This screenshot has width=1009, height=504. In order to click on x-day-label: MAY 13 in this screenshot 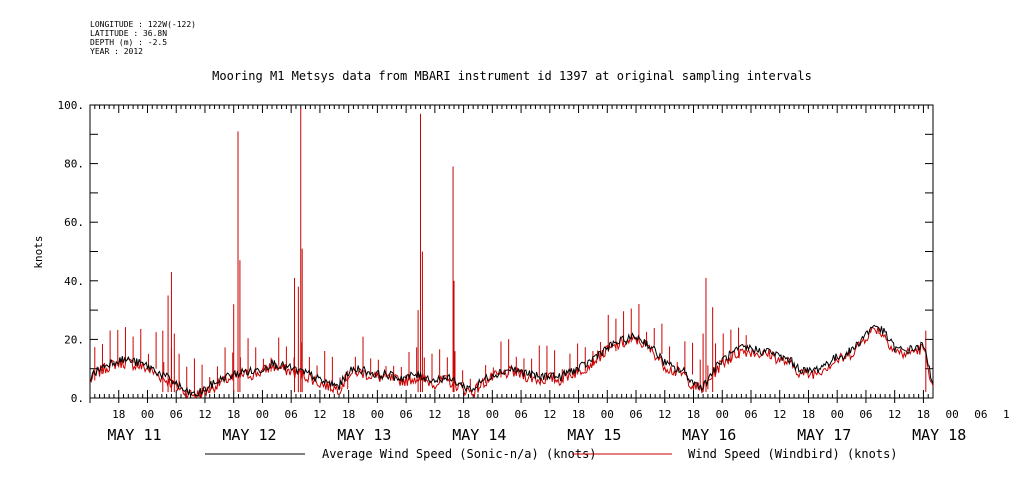, I will do `click(364, 435)`.